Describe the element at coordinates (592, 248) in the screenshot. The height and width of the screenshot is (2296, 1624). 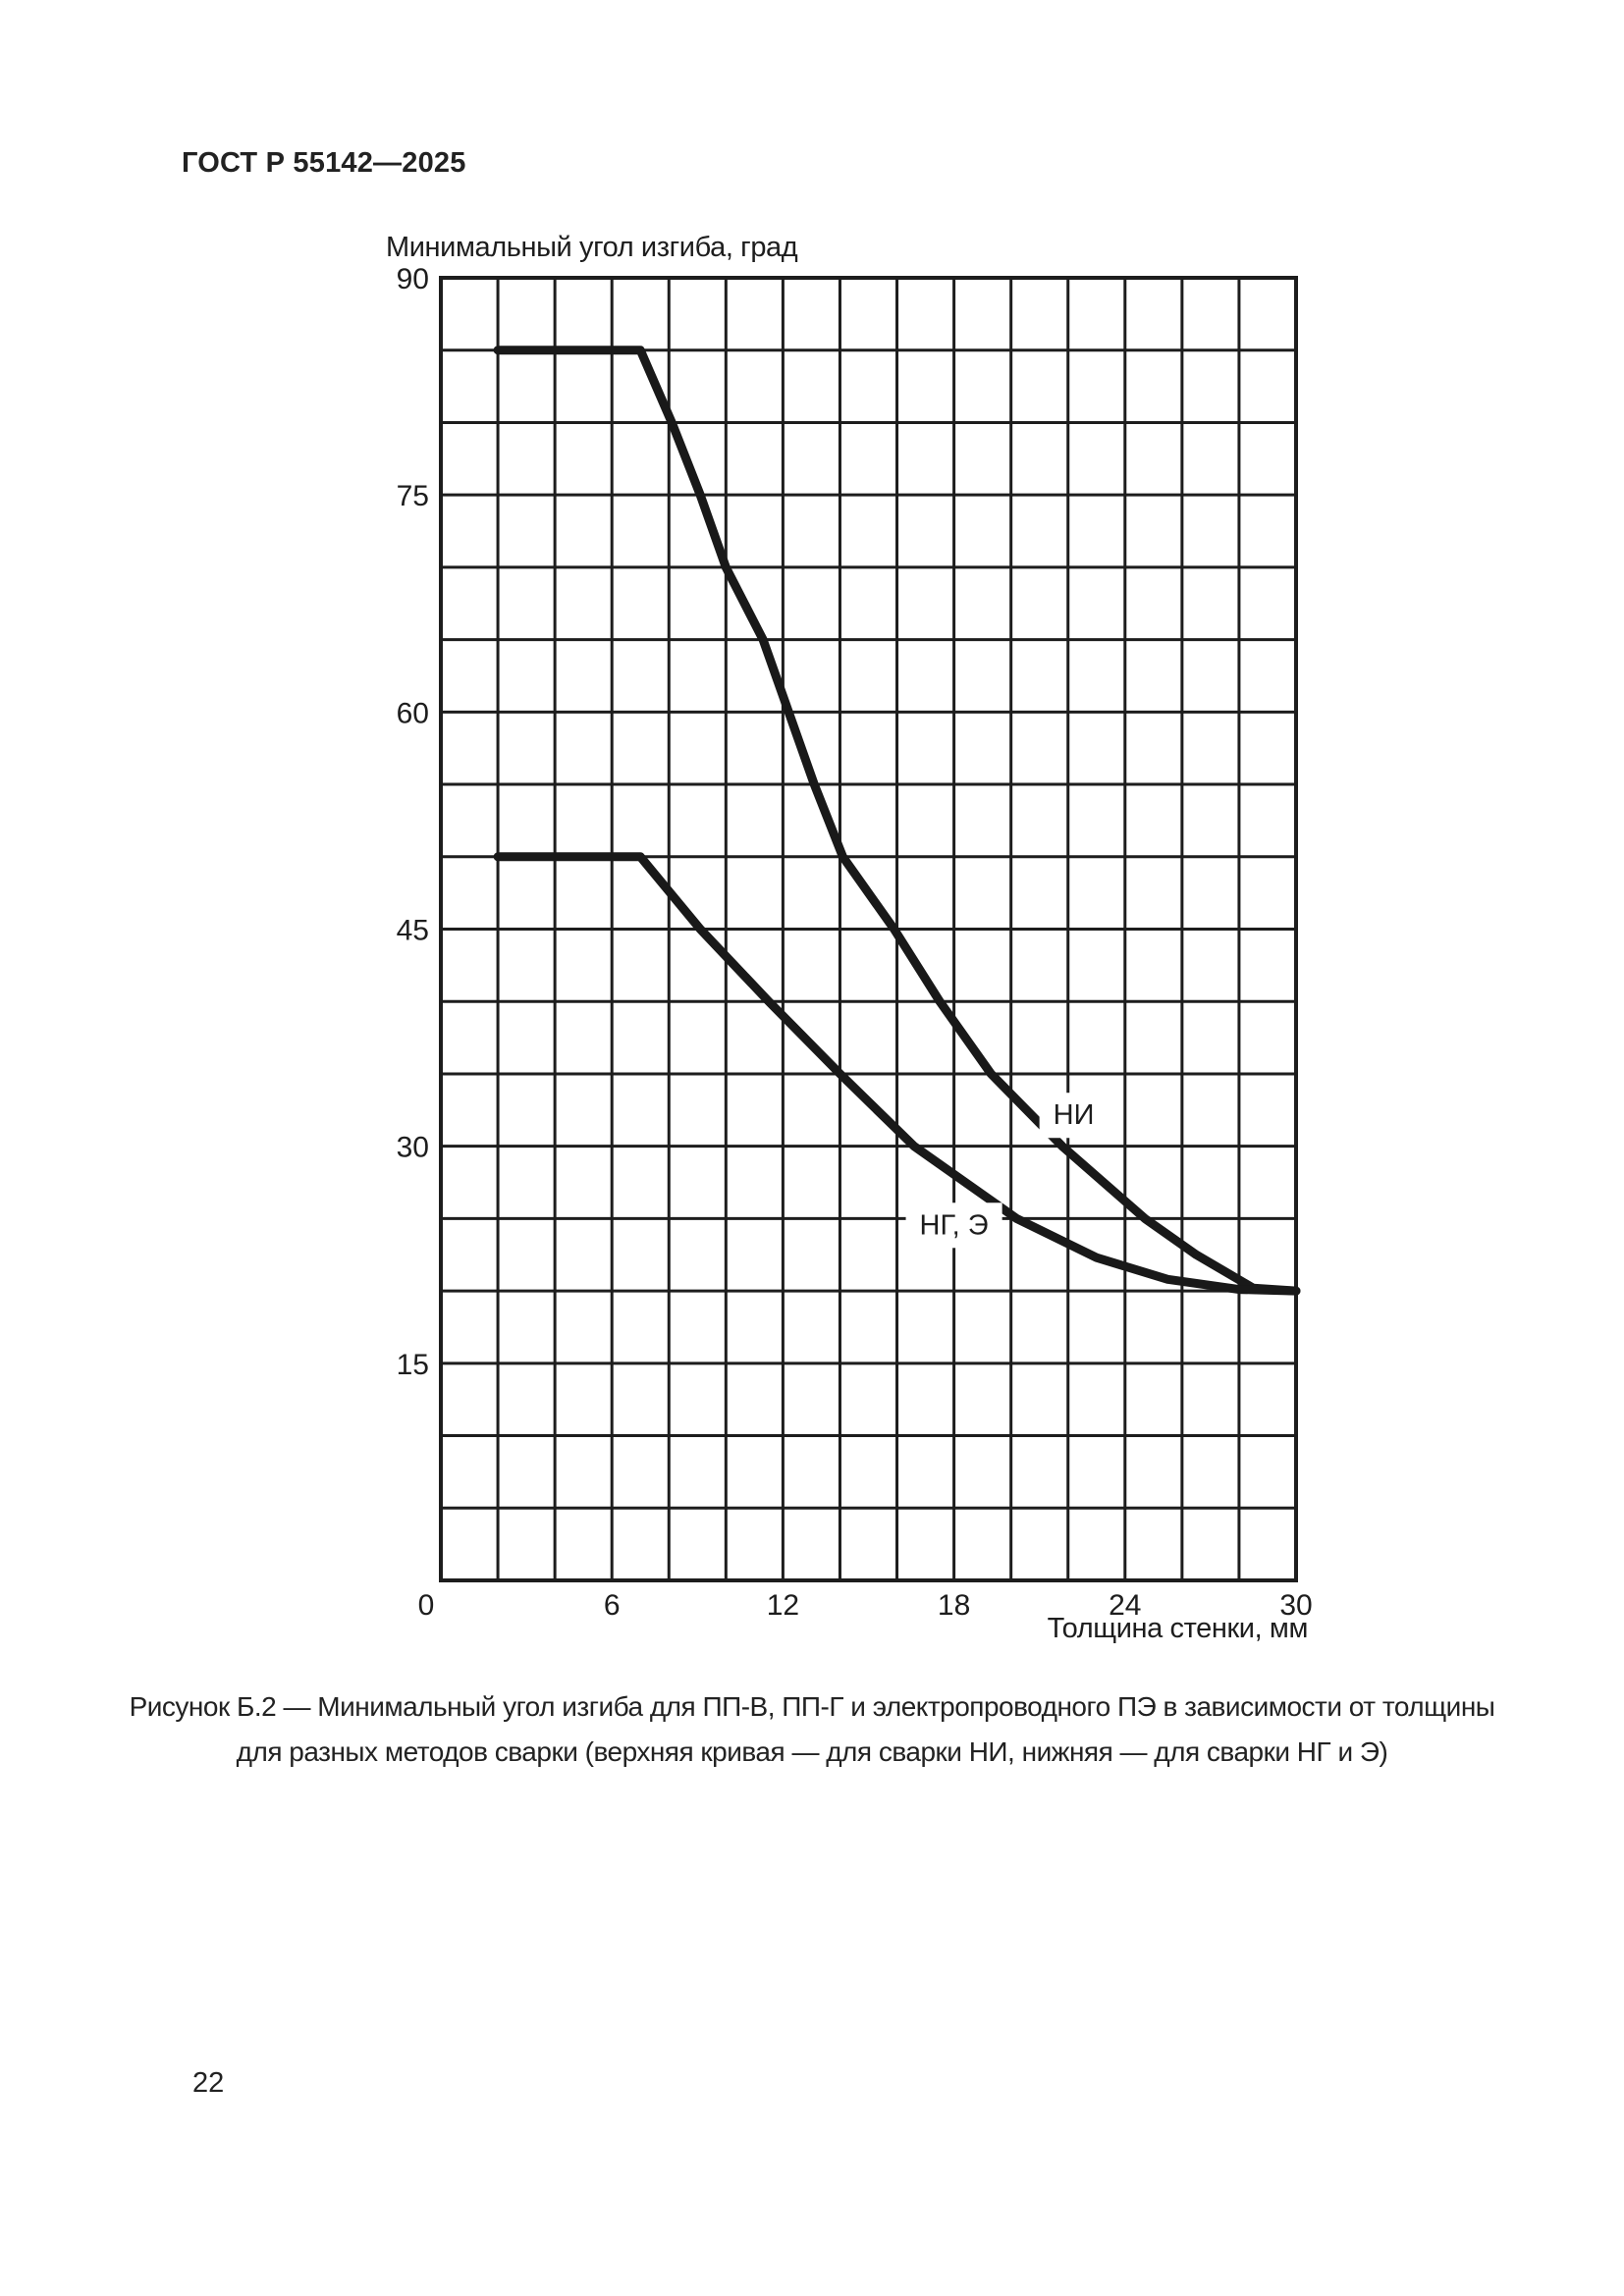
I see `y-axis-title: Минимальный угол изгиба, град` at that location.